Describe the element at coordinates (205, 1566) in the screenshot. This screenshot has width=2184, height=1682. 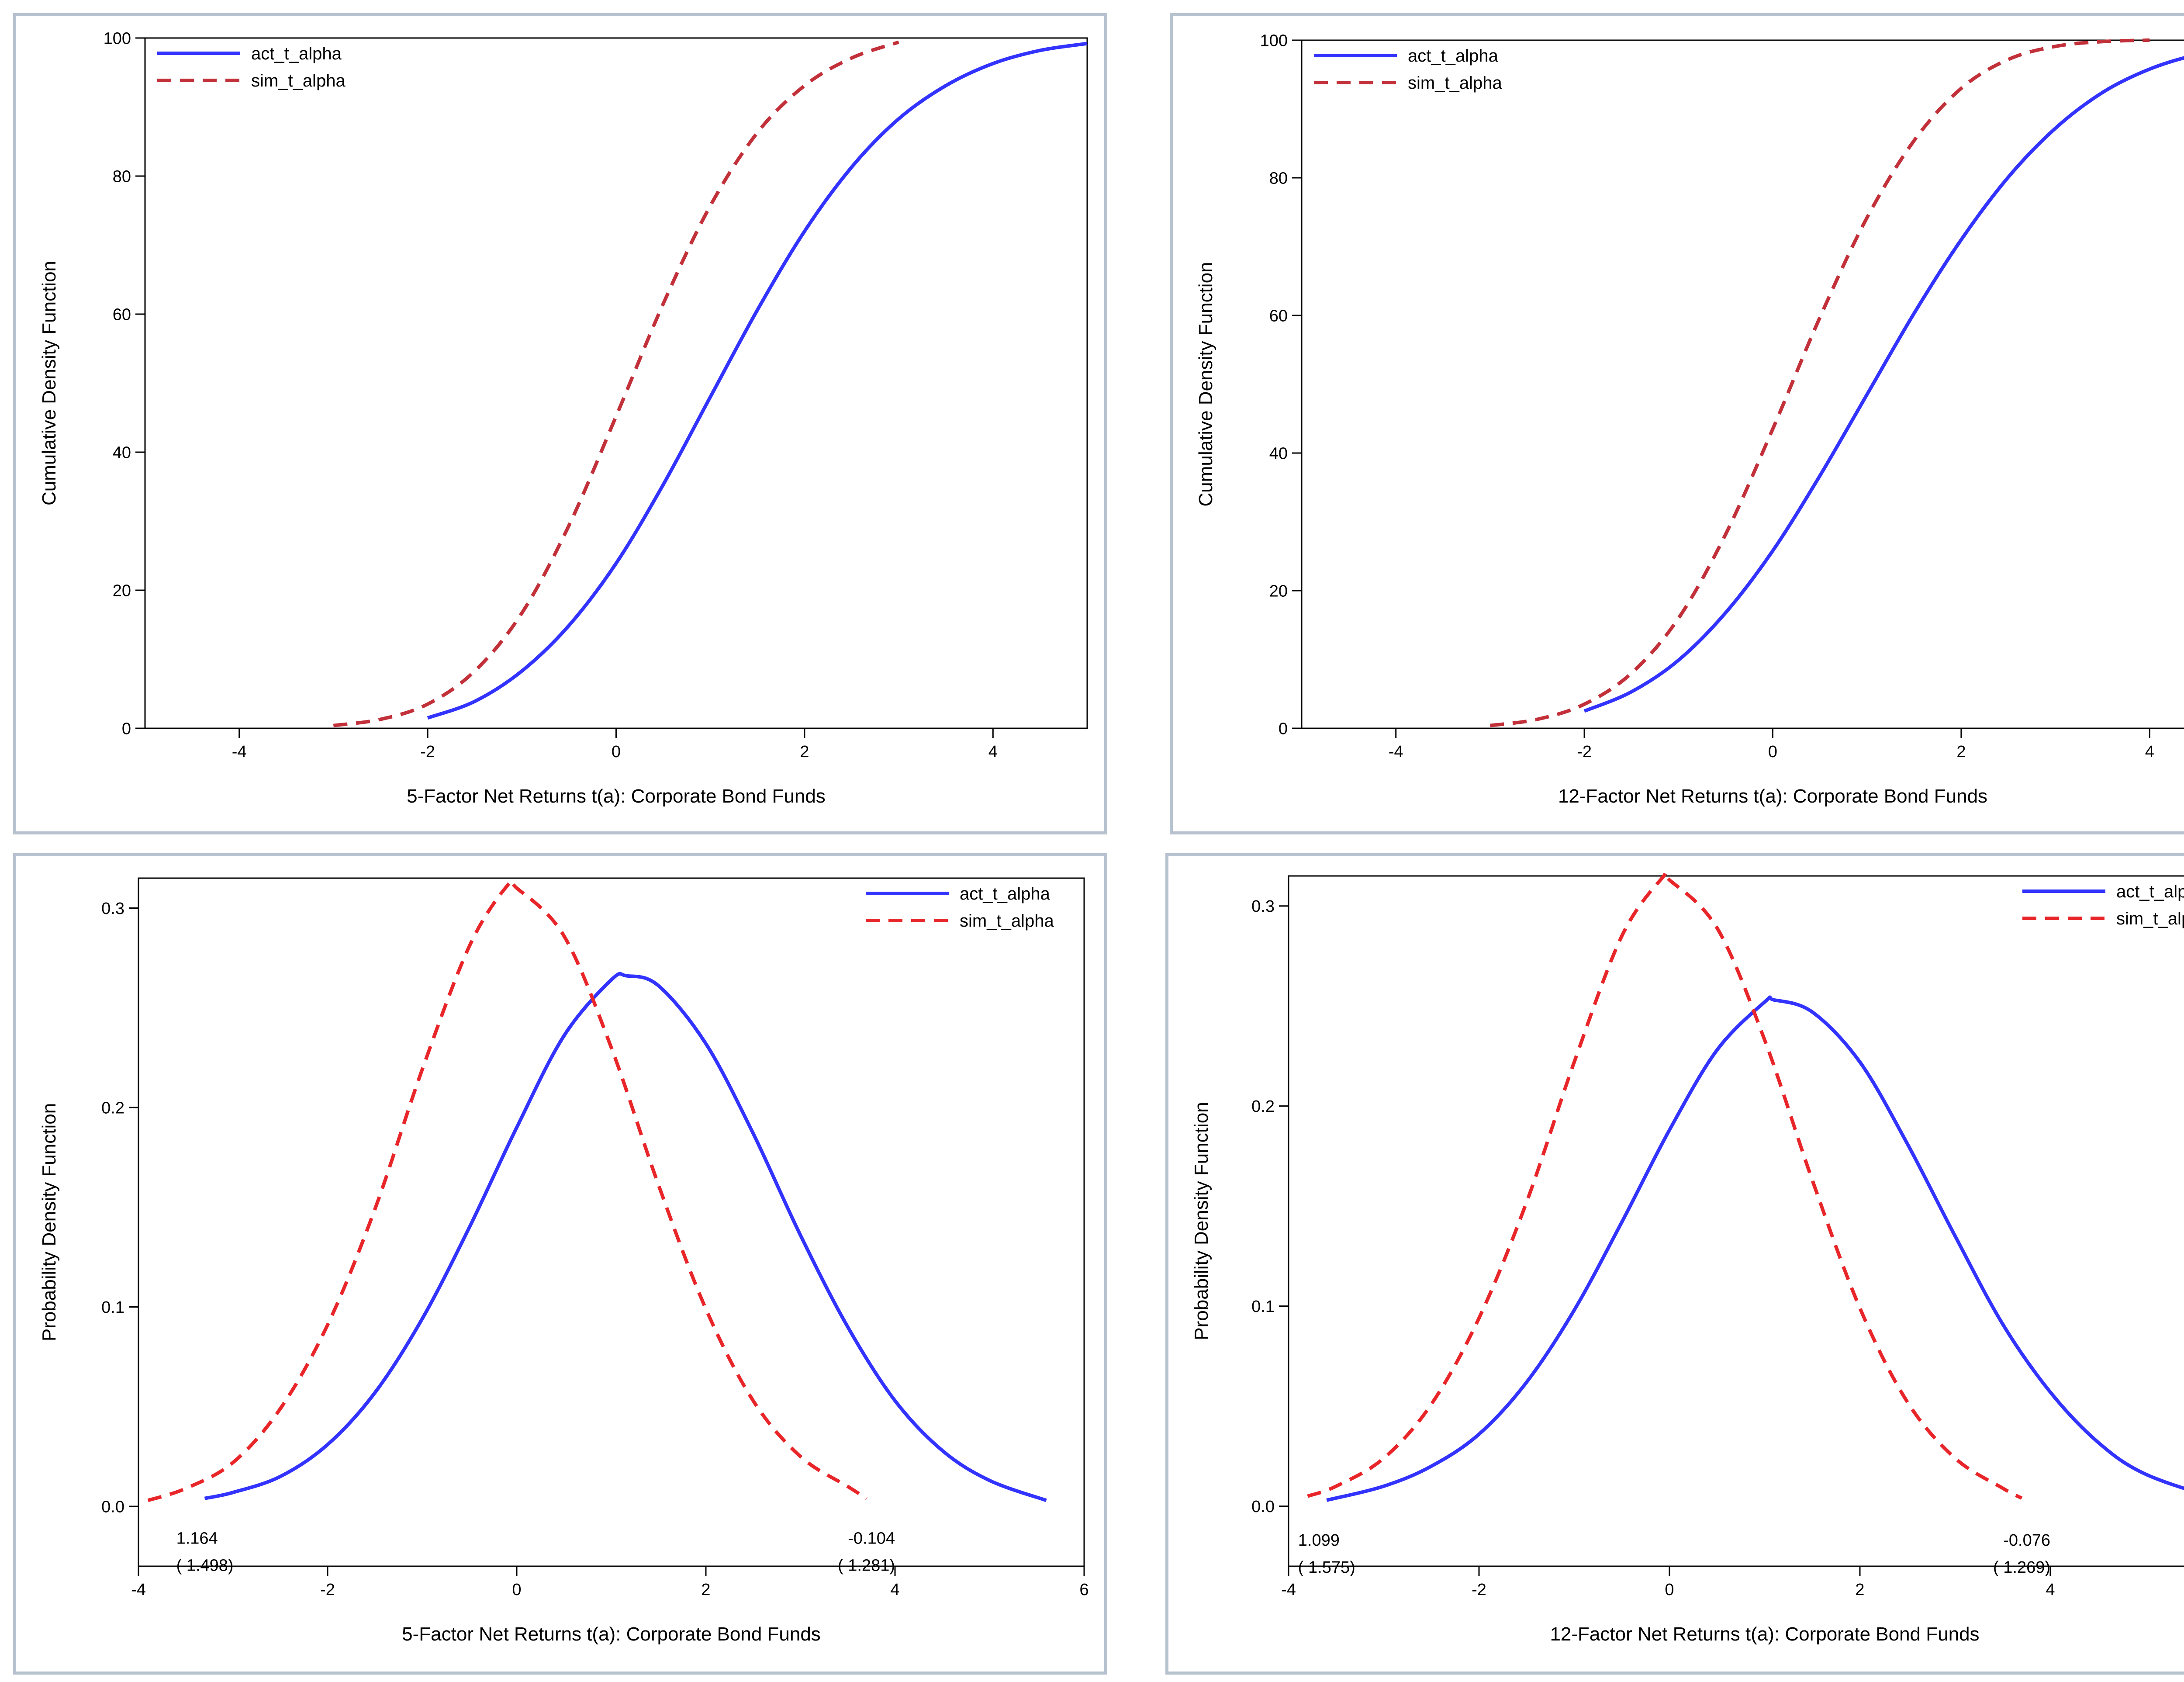
I see `annotation-std: ( 1.498)` at that location.